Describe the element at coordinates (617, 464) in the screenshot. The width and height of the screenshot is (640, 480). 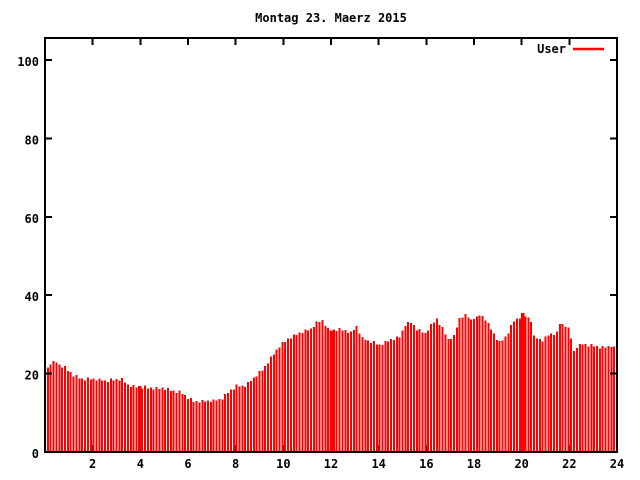
I see `x-tick-label: 24` at that location.